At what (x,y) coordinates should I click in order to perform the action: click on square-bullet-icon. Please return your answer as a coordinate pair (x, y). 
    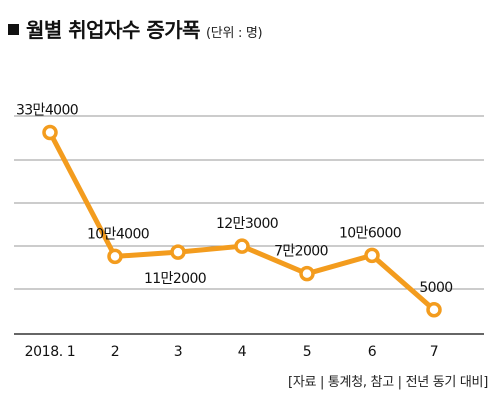
    Looking at the image, I should click on (13, 29).